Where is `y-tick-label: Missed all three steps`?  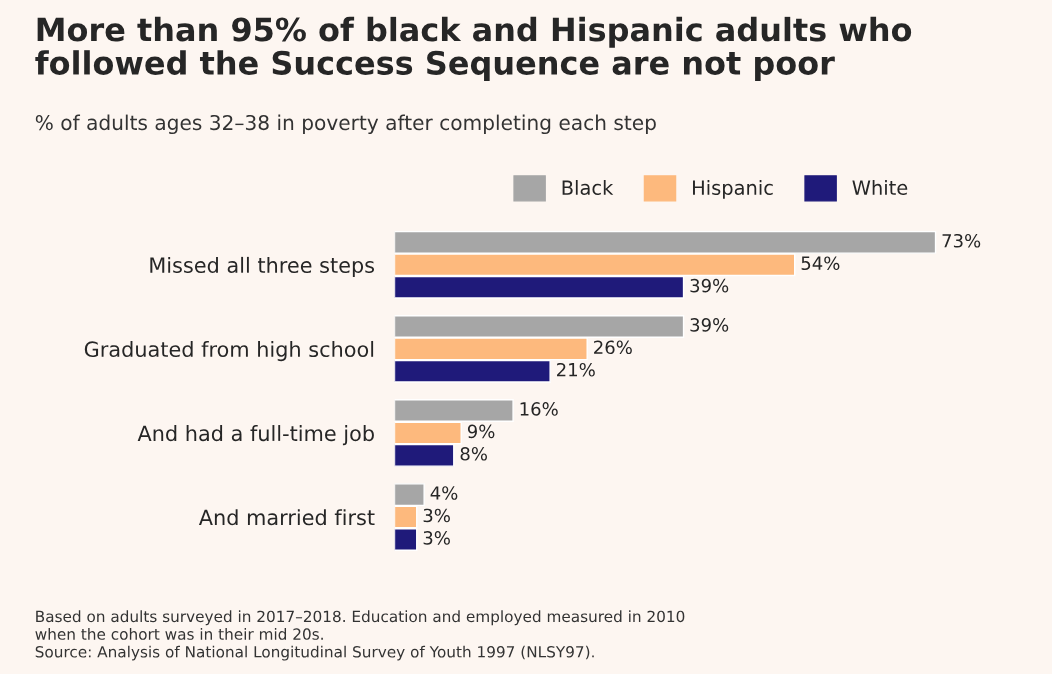 y-tick-label: Missed all three steps is located at coordinates (262, 267).